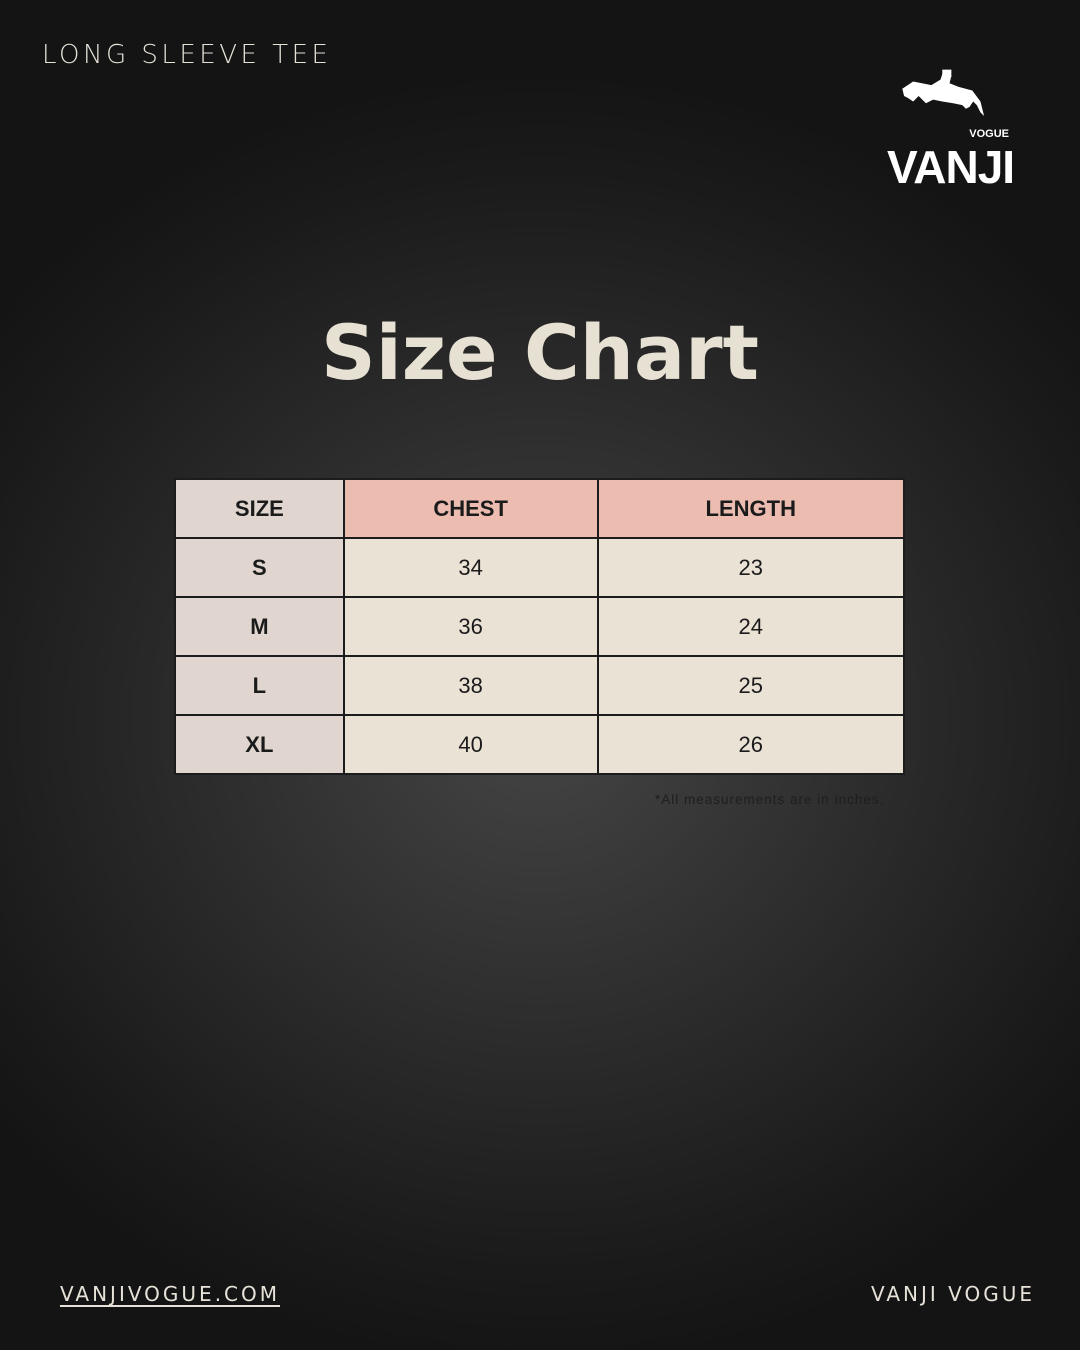 Image resolution: width=1080 pixels, height=1350 pixels. What do you see at coordinates (751, 685) in the screenshot?
I see `length-cell: 25` at bounding box center [751, 685].